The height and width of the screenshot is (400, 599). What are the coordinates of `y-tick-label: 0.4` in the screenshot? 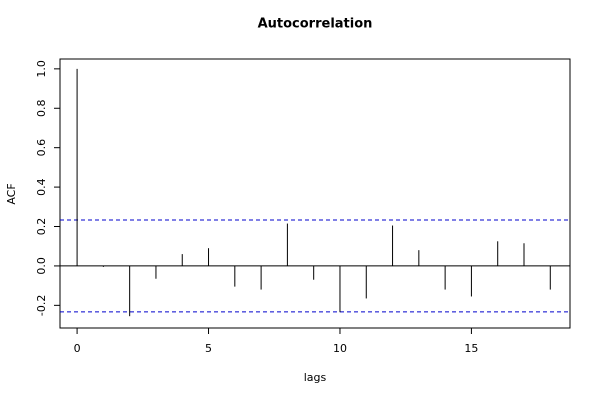 It's located at (41, 187).